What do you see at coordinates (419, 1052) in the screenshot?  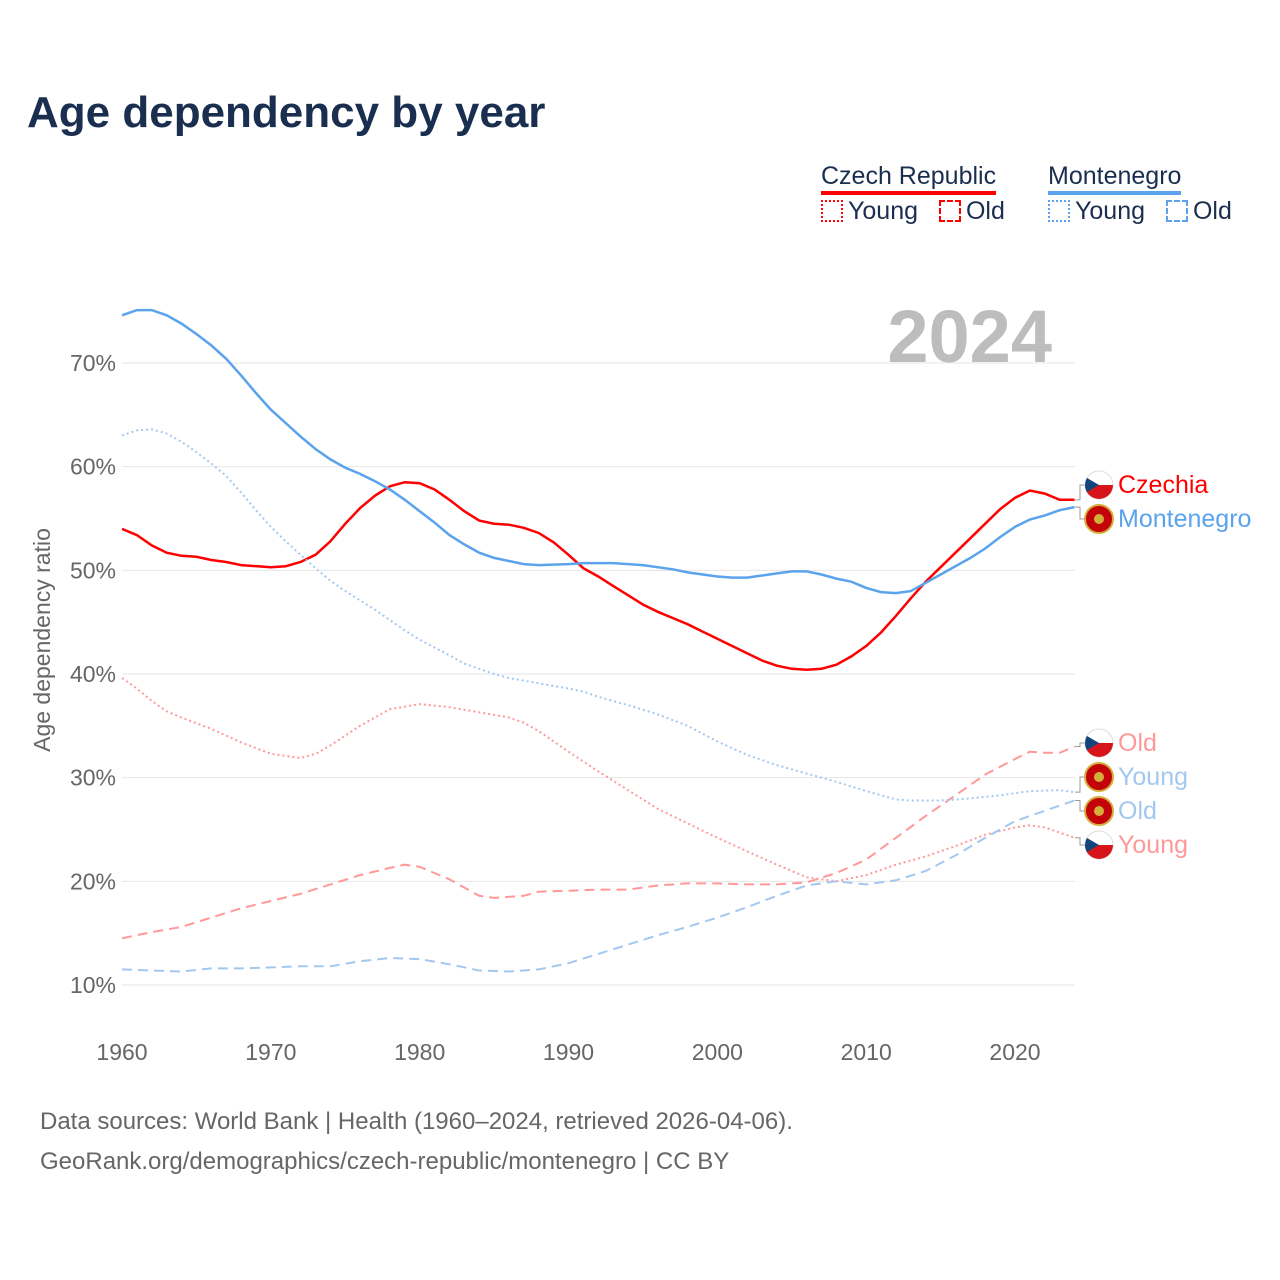 I see `x-tick-label: 1980` at bounding box center [419, 1052].